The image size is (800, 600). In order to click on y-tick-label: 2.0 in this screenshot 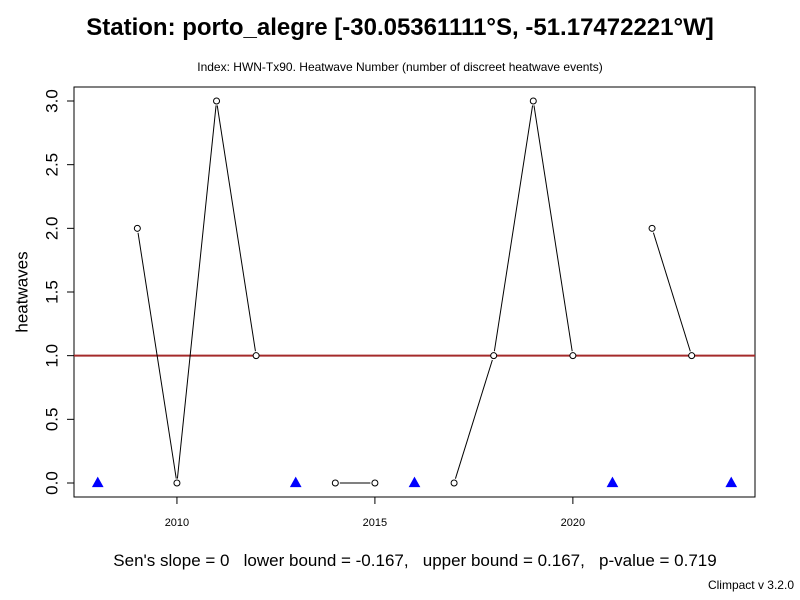, I will do `click(52, 229)`.